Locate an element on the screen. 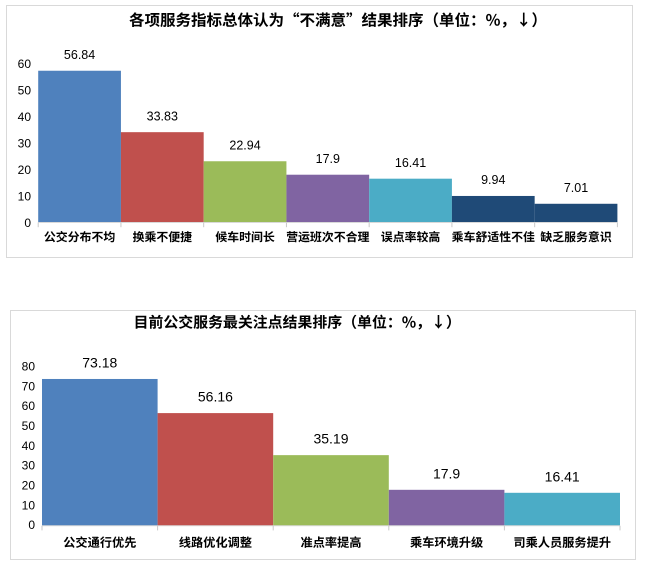  svg-text: 33.83 is located at coordinates (162, 116).